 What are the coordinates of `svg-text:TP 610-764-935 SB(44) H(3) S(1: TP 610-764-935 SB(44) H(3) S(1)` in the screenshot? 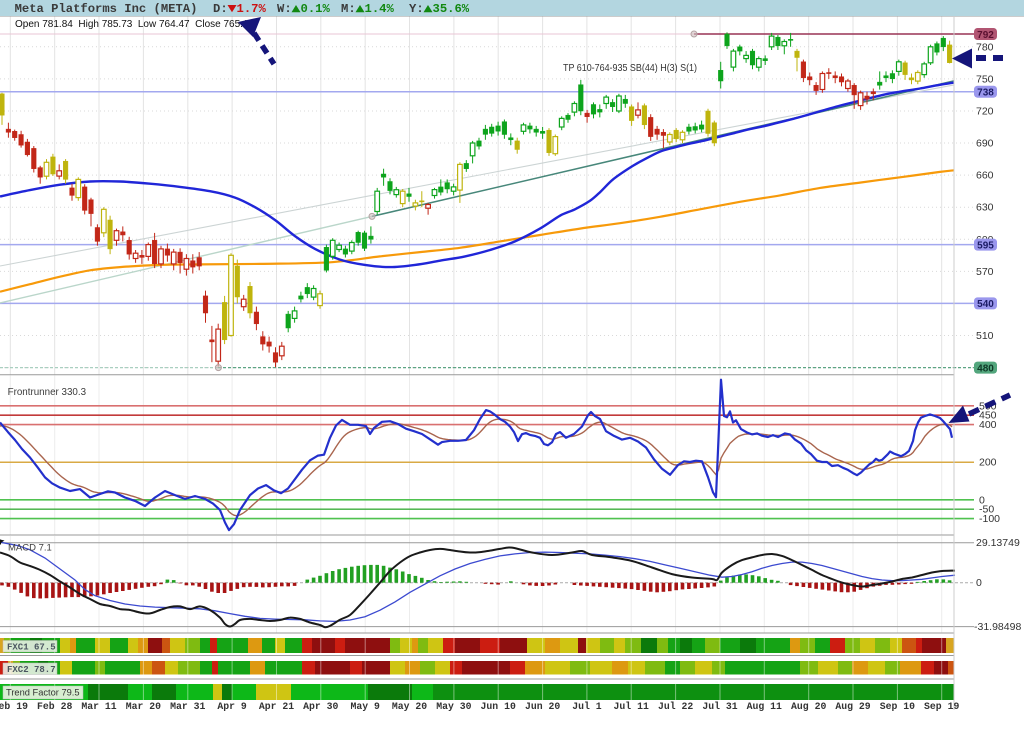 It's located at (630, 68).